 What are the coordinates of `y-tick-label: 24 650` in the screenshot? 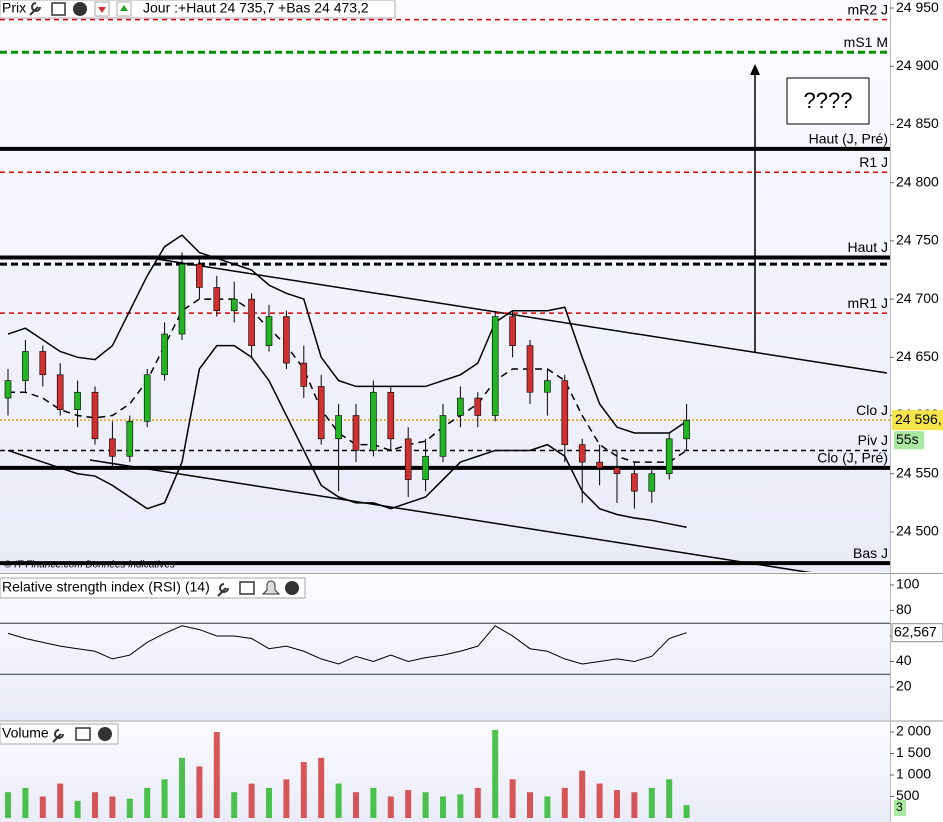 It's located at (917, 356).